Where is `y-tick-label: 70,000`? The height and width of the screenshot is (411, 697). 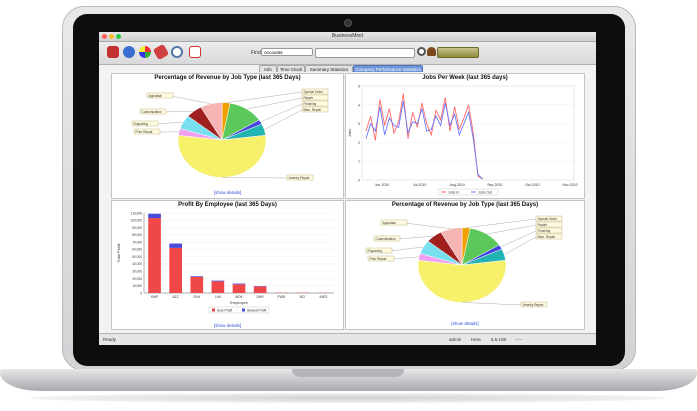
y-tick-label: 70,000 is located at coordinates (137, 242).